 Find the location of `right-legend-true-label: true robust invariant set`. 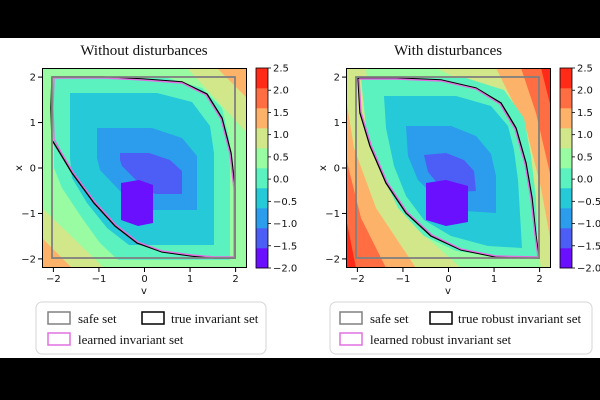

right-legend-true-label: true robust invariant set is located at coordinates (519, 318).